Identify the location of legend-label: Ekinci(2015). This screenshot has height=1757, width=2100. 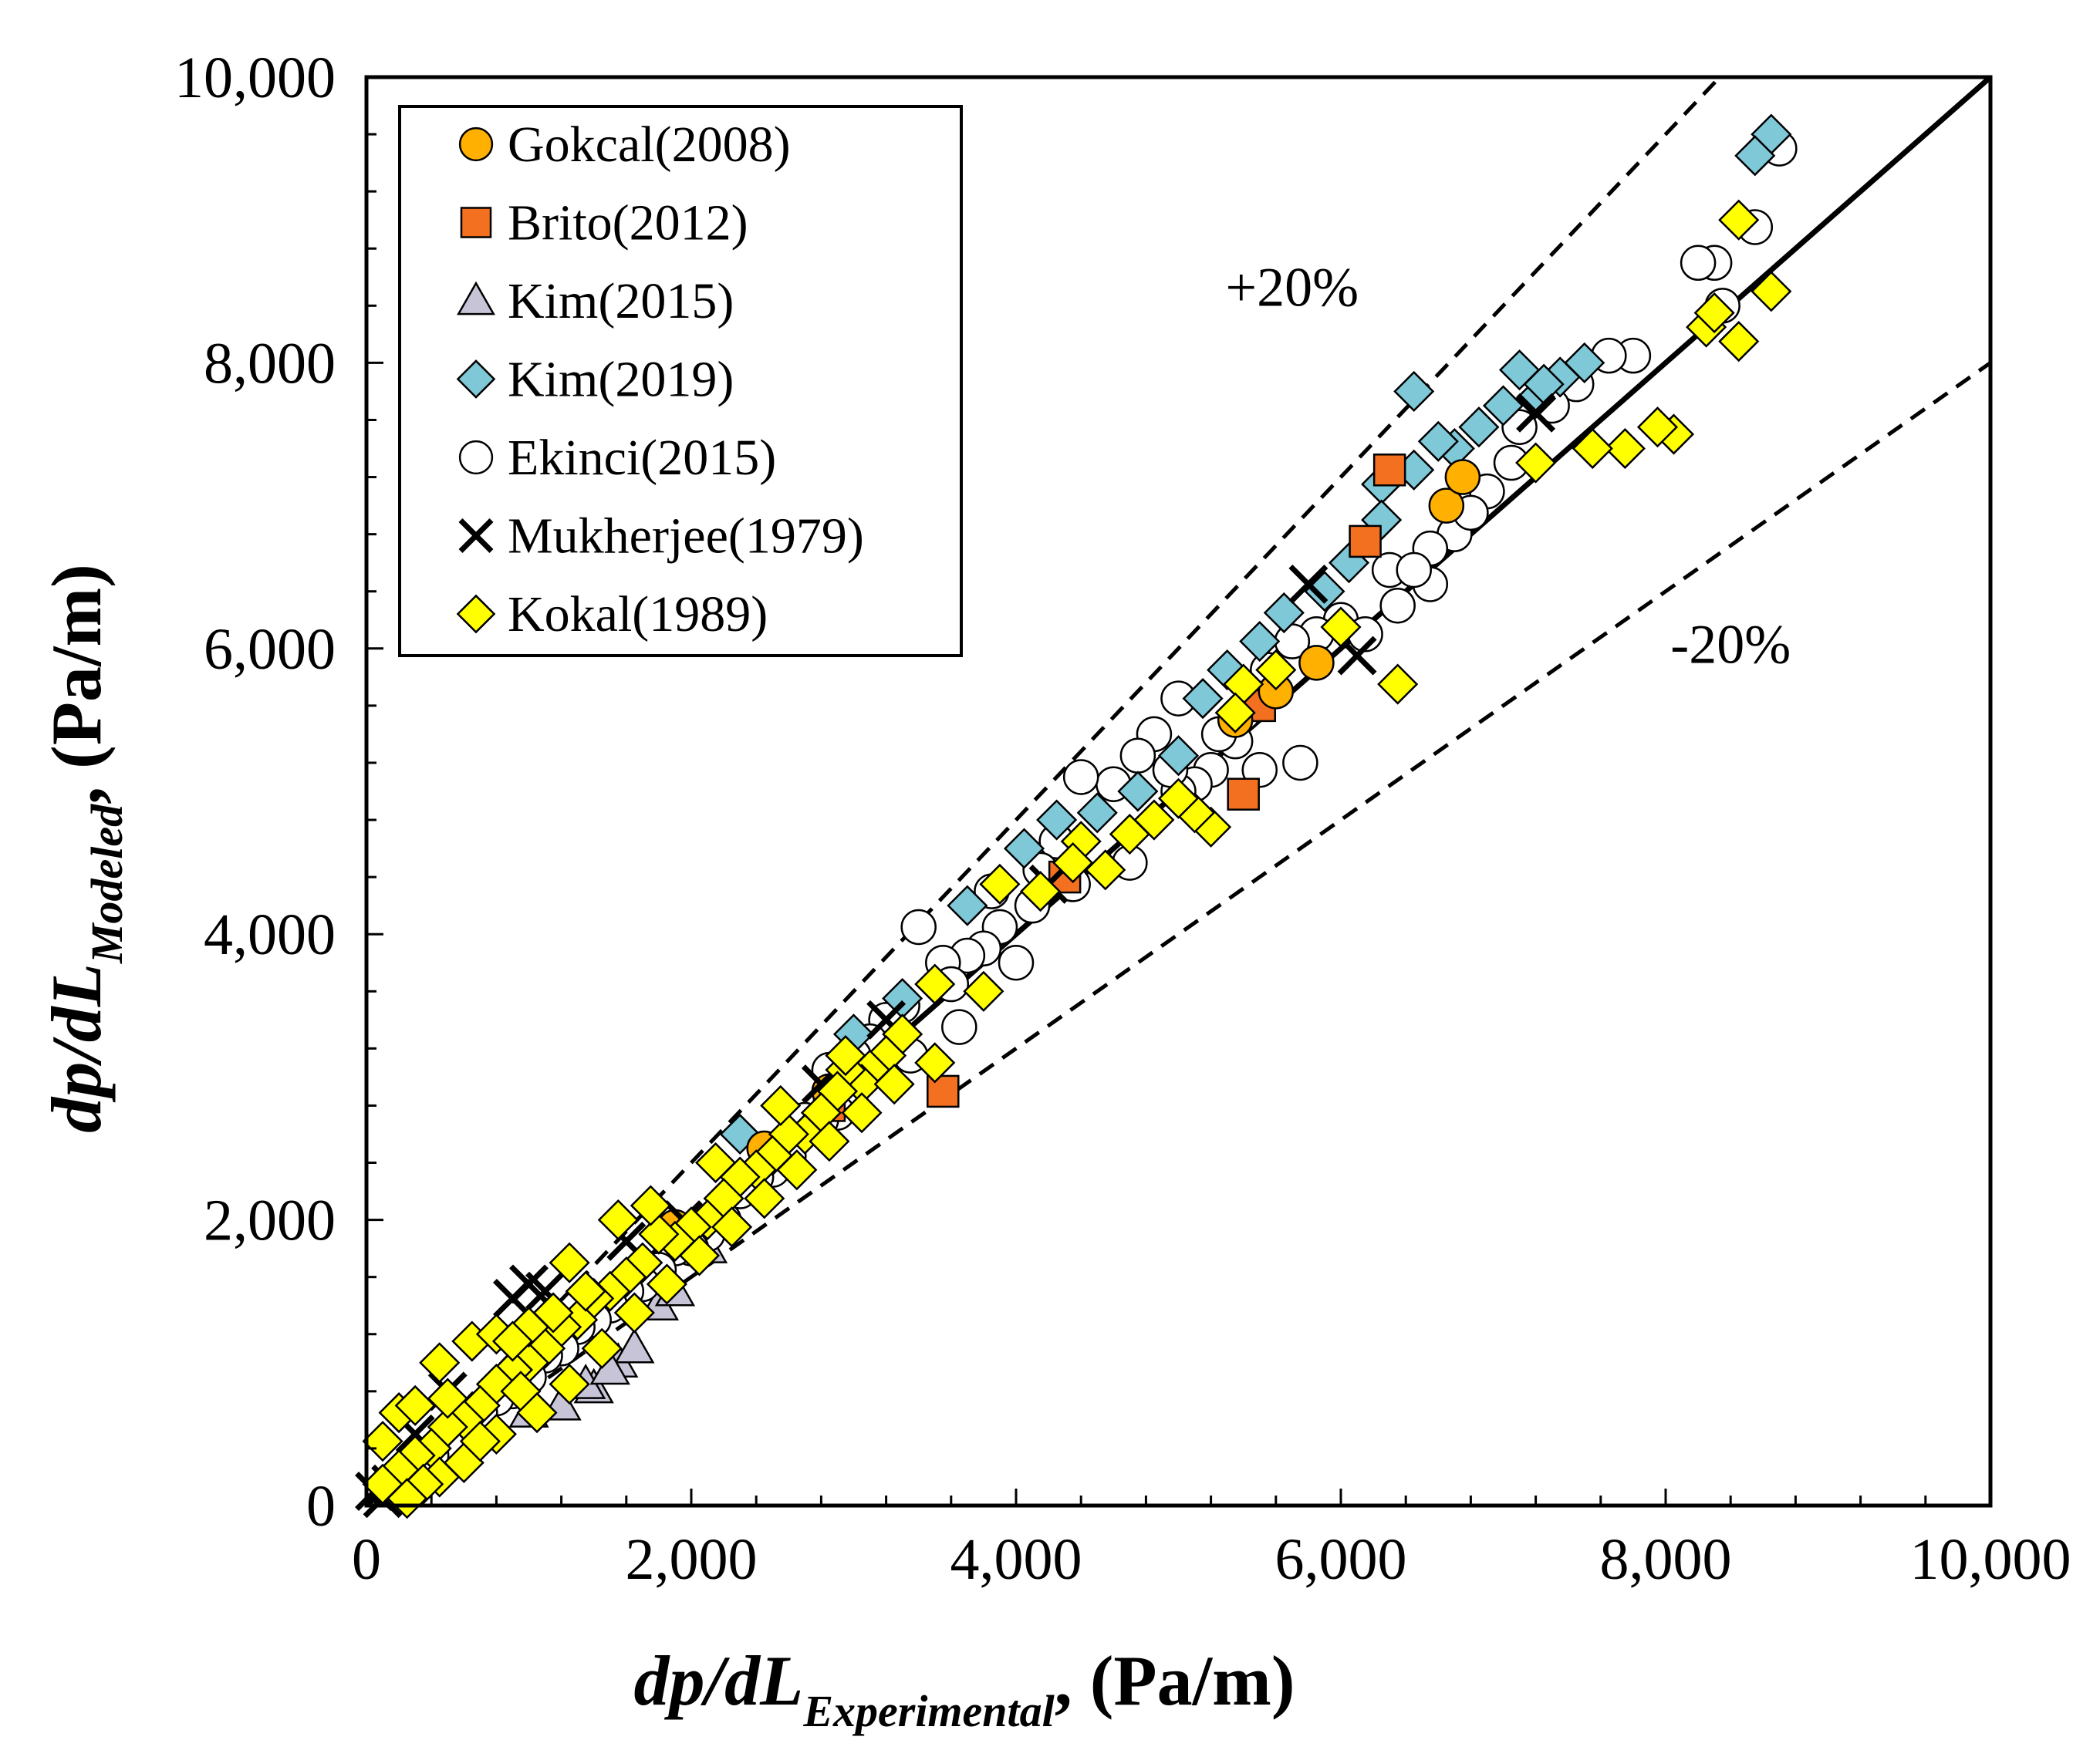
(642, 458).